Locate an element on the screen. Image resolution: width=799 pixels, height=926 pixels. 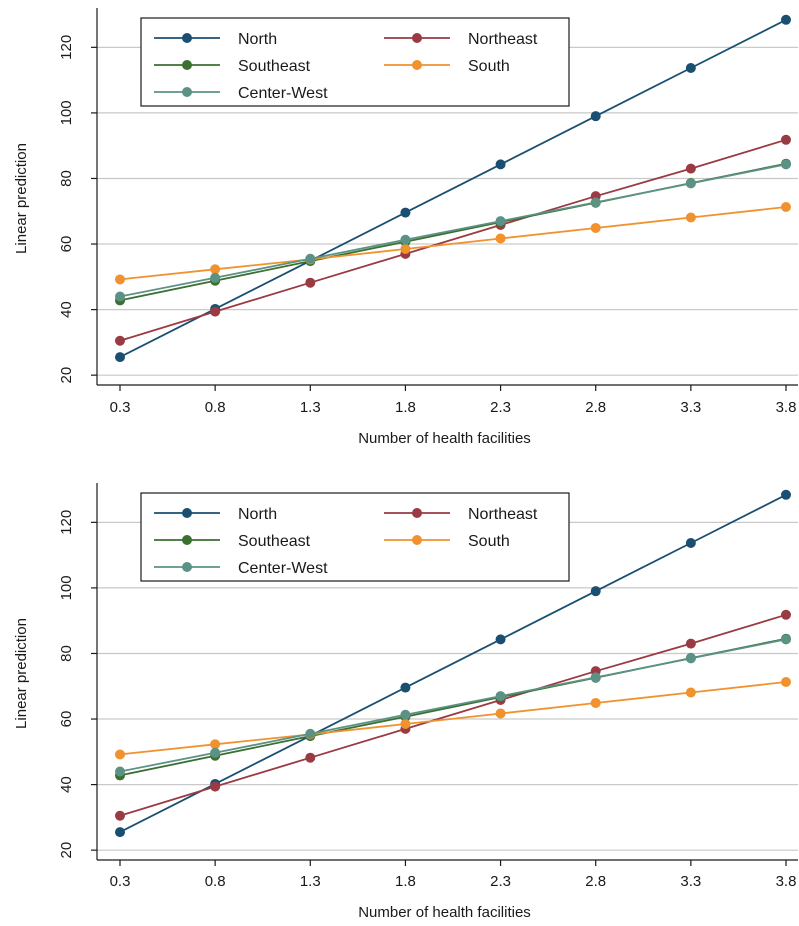
y-tick-label: 100 is located at coordinates (66, 587).